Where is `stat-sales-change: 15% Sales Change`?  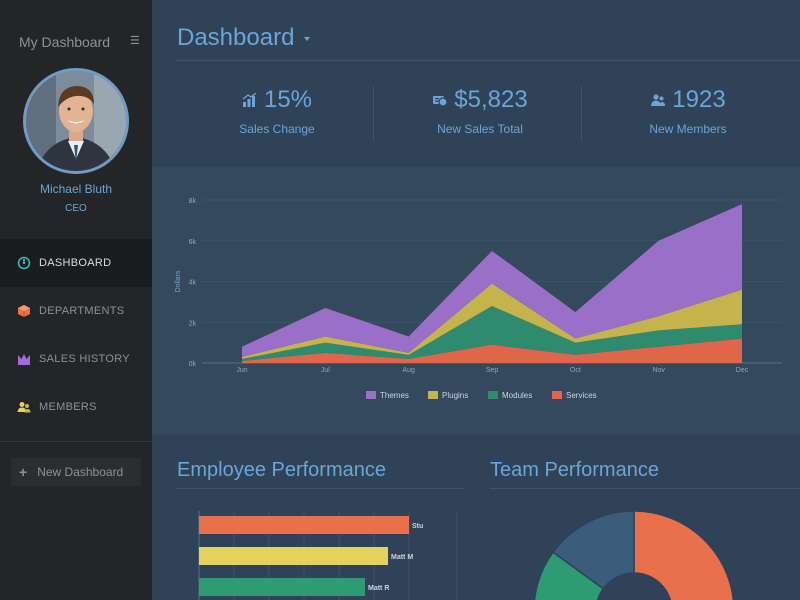 stat-sales-change: 15% Sales Change is located at coordinates (277, 116).